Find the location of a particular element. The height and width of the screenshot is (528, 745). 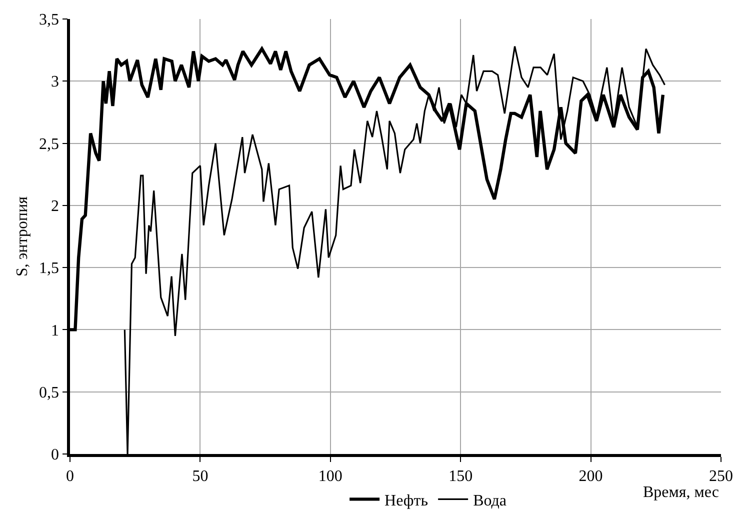

x-tick-label: 200 is located at coordinates (590, 476).